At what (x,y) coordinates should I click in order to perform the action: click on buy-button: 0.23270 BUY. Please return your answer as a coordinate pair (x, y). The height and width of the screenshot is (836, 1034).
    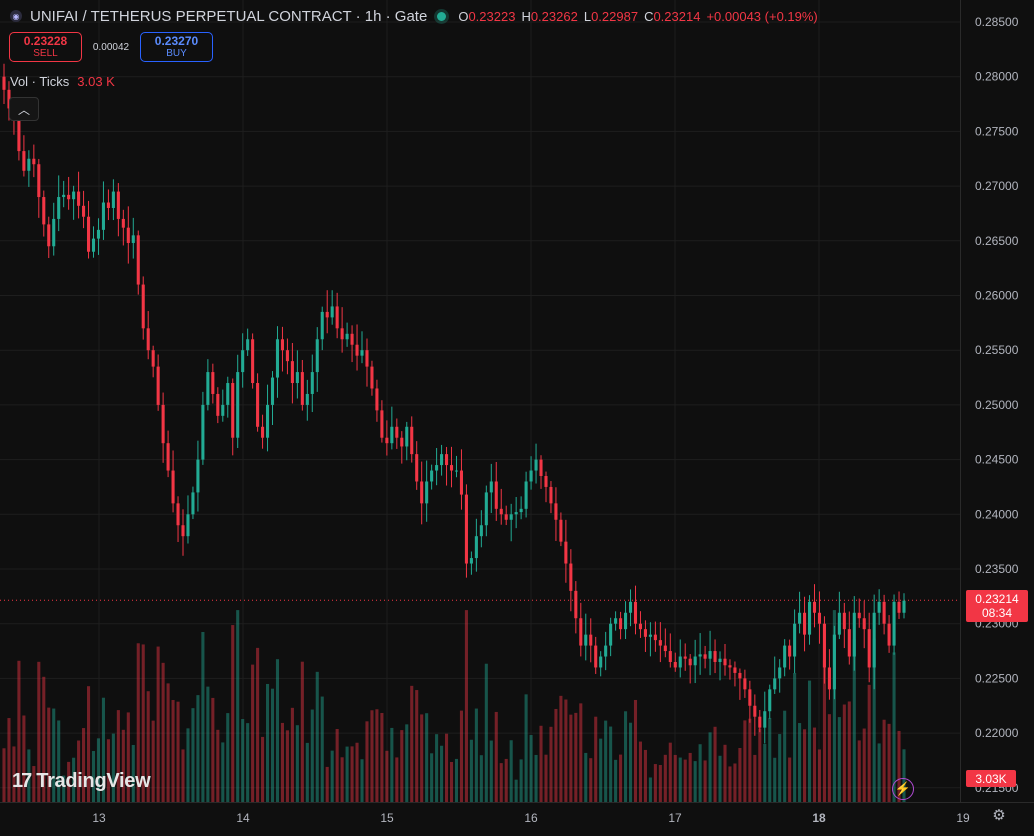
    Looking at the image, I should click on (176, 47).